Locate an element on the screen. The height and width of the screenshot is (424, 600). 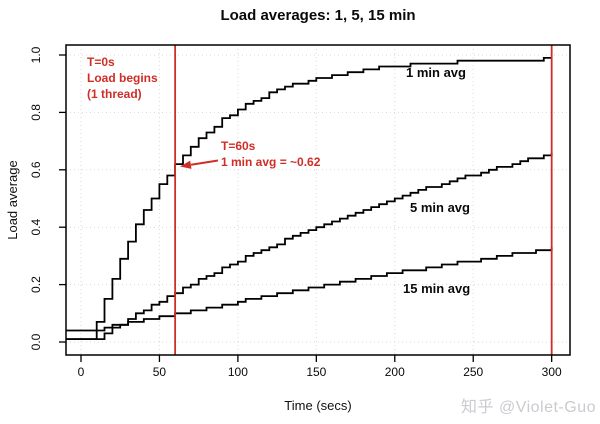
y-tick-label: 1.0 is located at coordinates (36, 54).